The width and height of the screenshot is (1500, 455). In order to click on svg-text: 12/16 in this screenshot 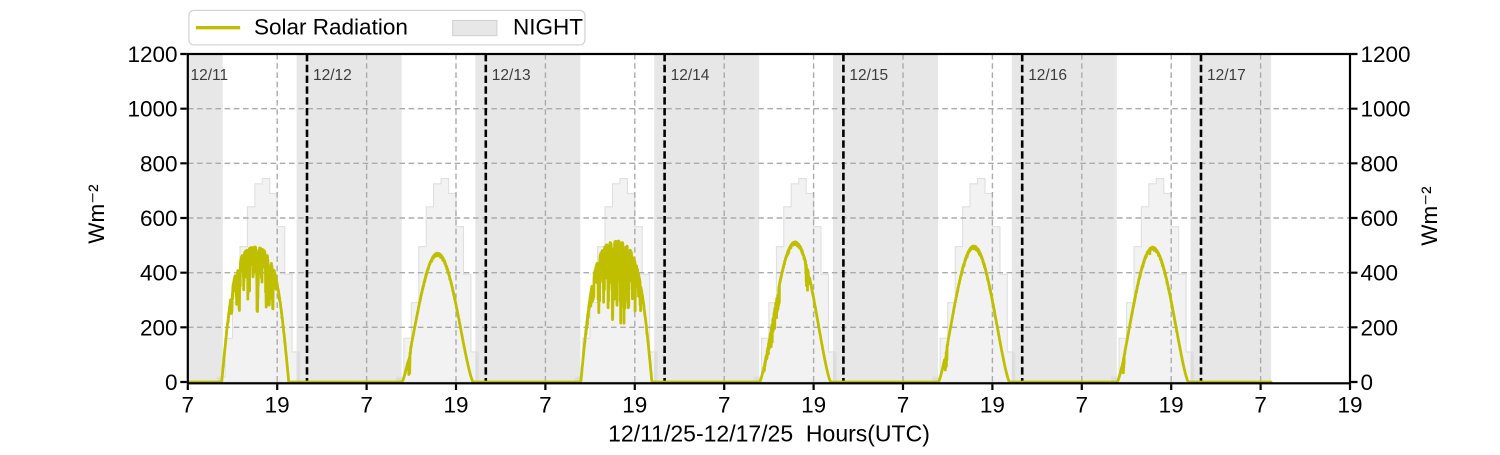, I will do `click(1047, 75)`.